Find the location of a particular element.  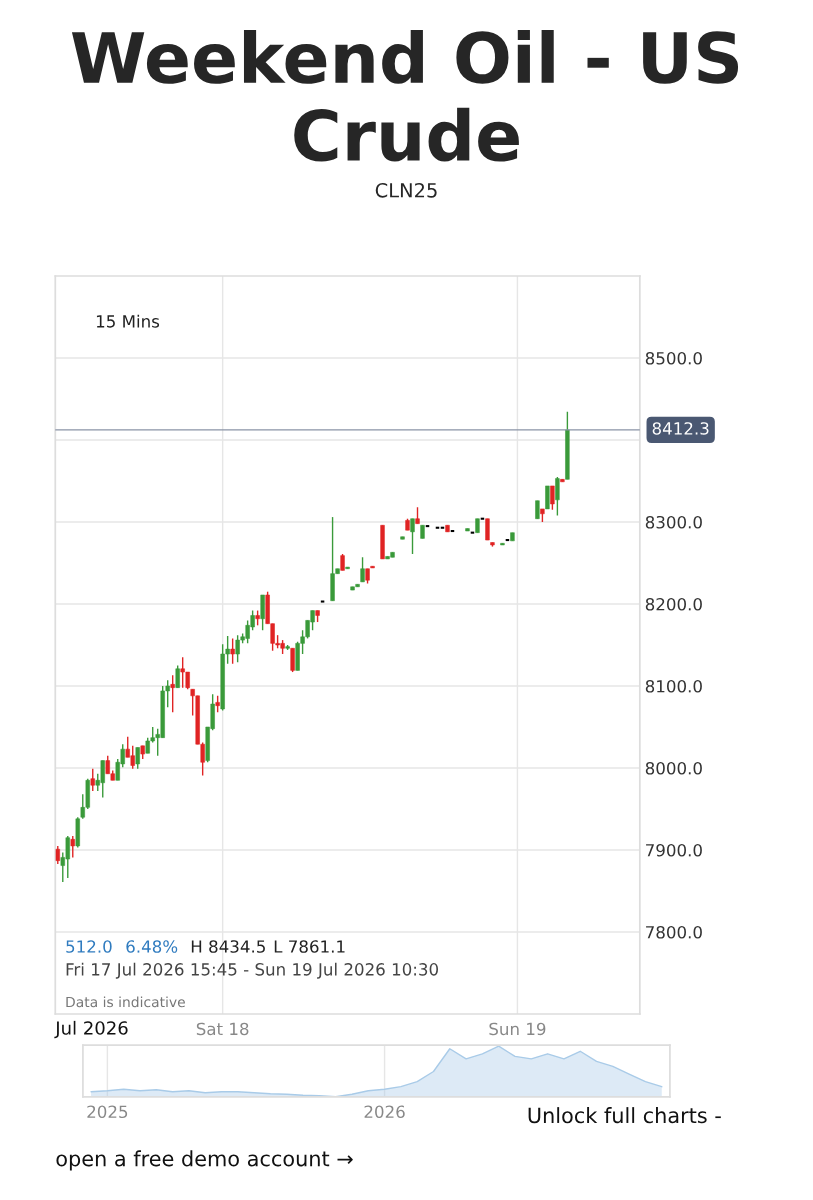

annotation: 15 Mins is located at coordinates (128, 321).